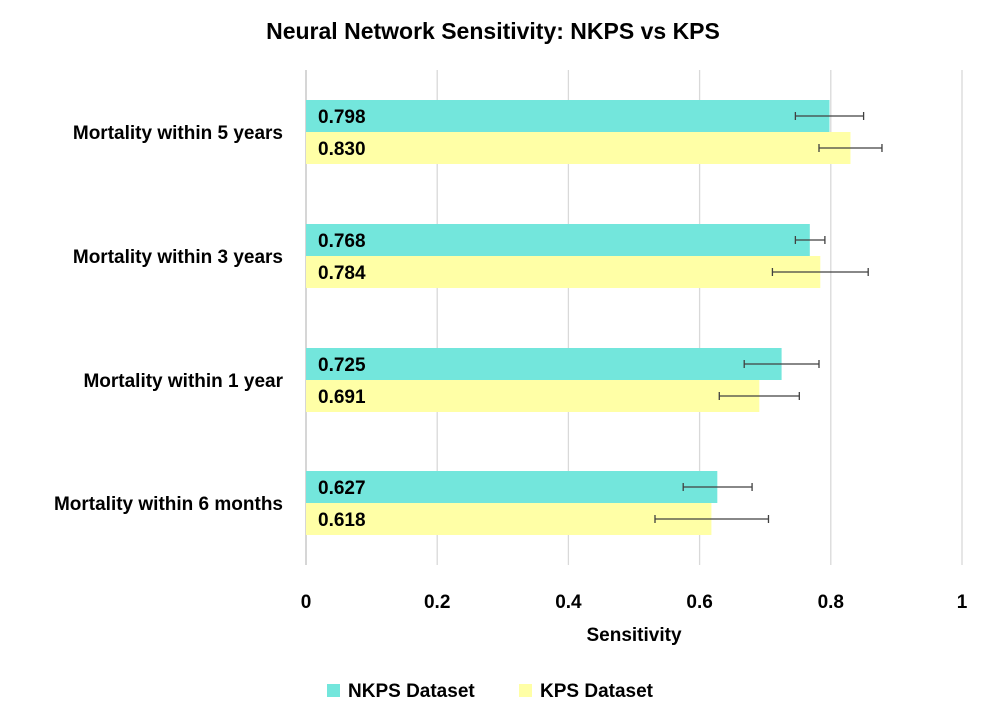 Image resolution: width=986 pixels, height=715 pixels. I want to click on x-tick-label: 0.8, so click(831, 602).